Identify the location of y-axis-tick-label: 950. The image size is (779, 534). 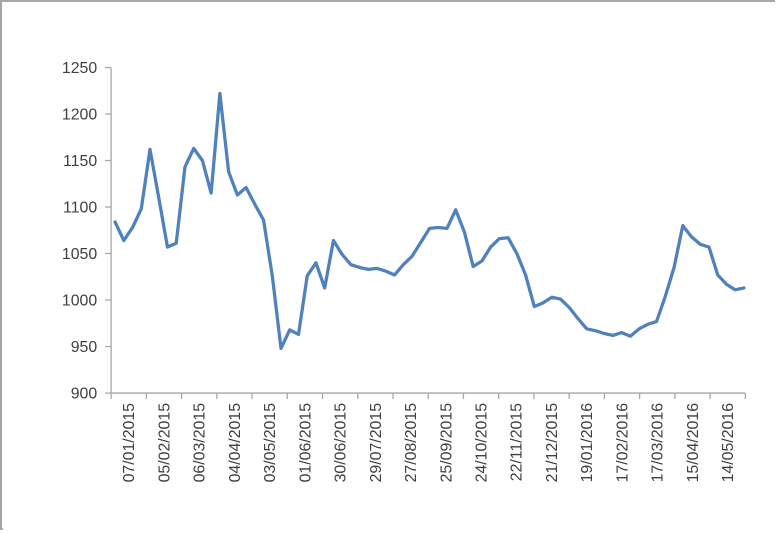
(84, 347).